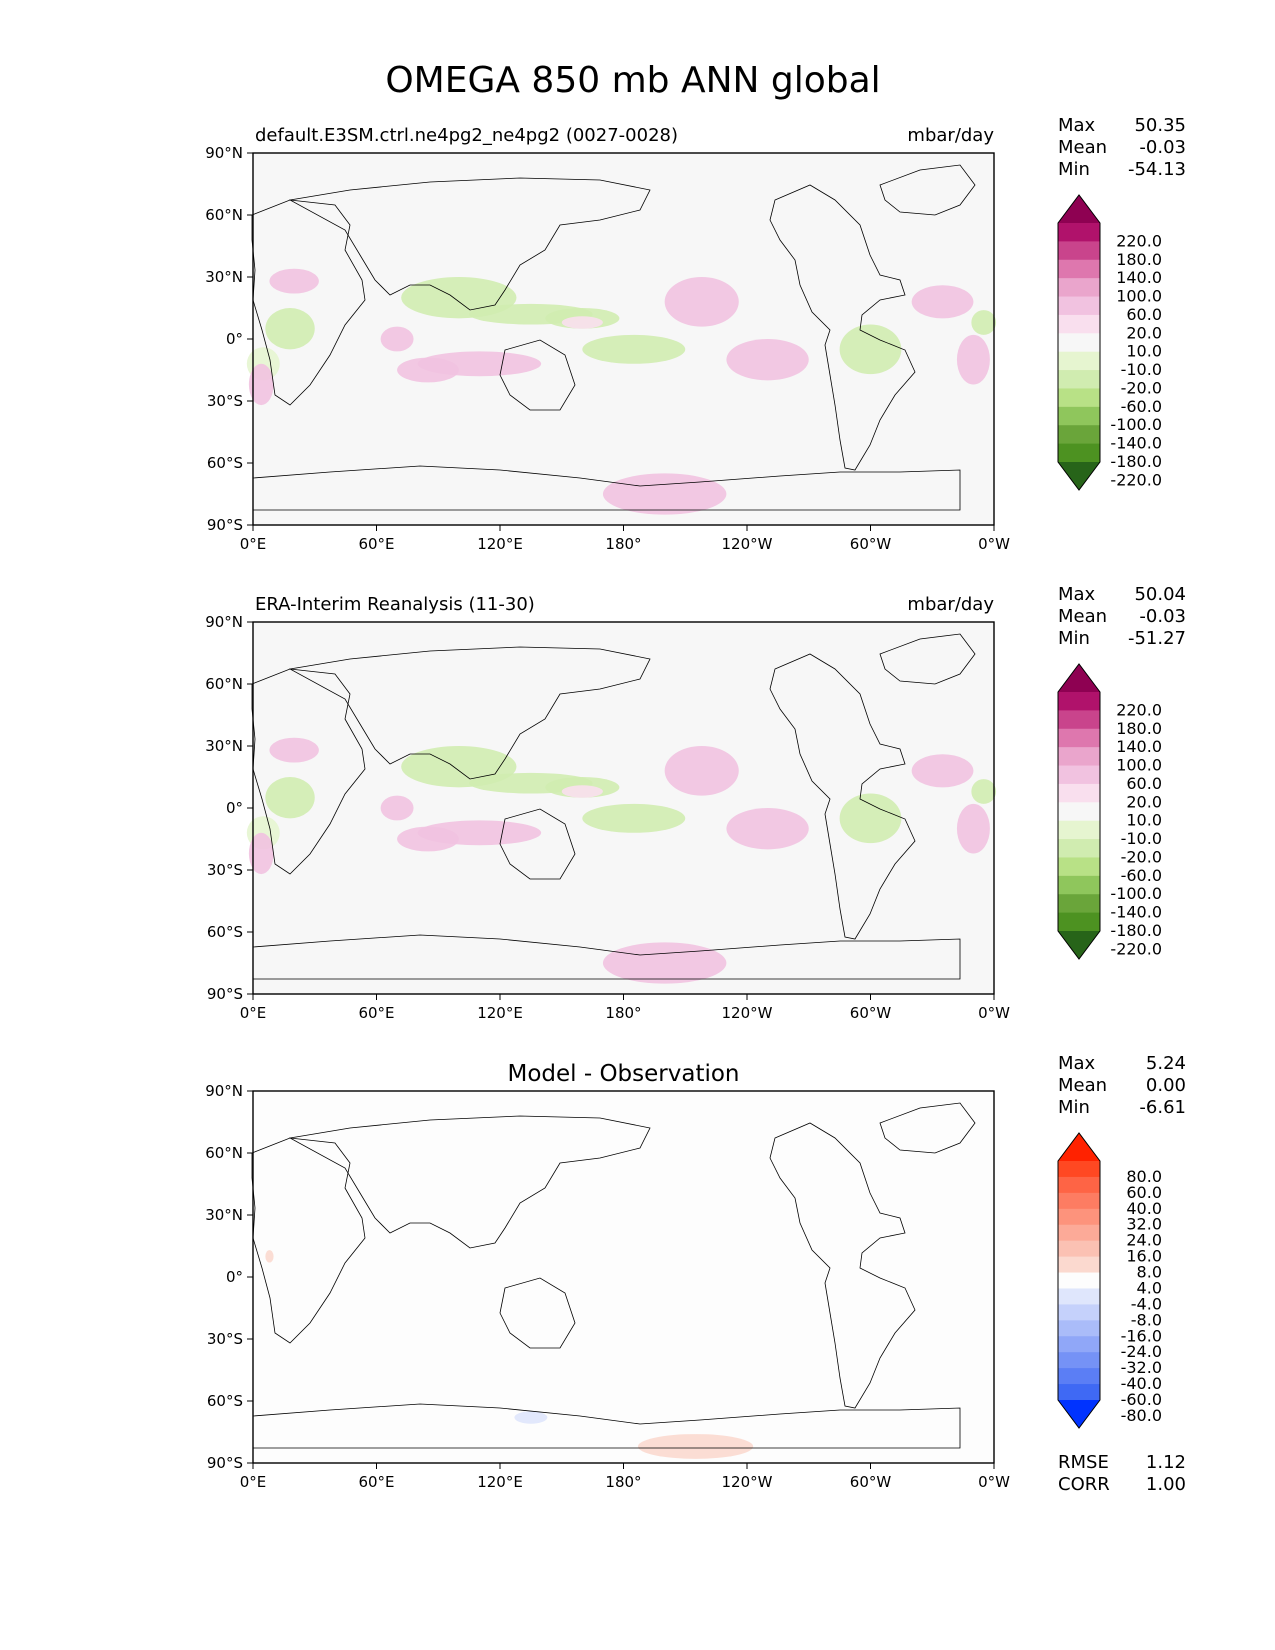 The width and height of the screenshot is (1275, 1650). I want to click on stat-value-mean: -0.03, so click(1162, 147).